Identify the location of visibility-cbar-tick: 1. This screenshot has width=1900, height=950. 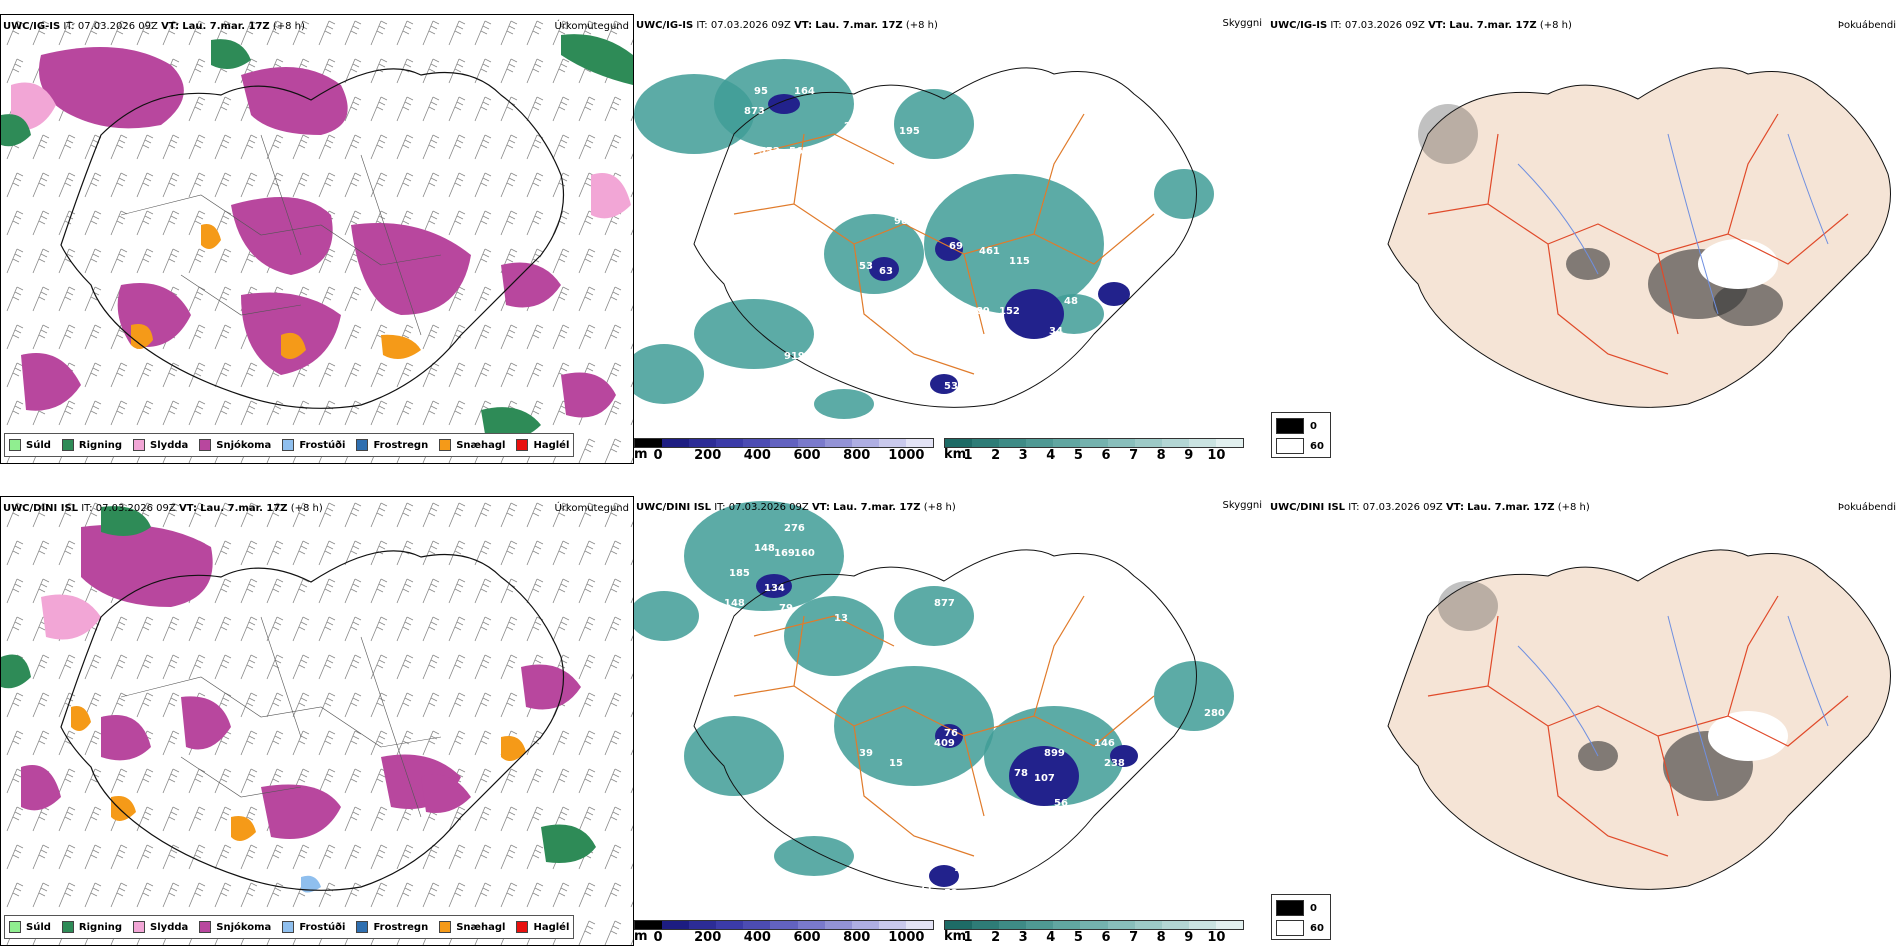
(968, 937).